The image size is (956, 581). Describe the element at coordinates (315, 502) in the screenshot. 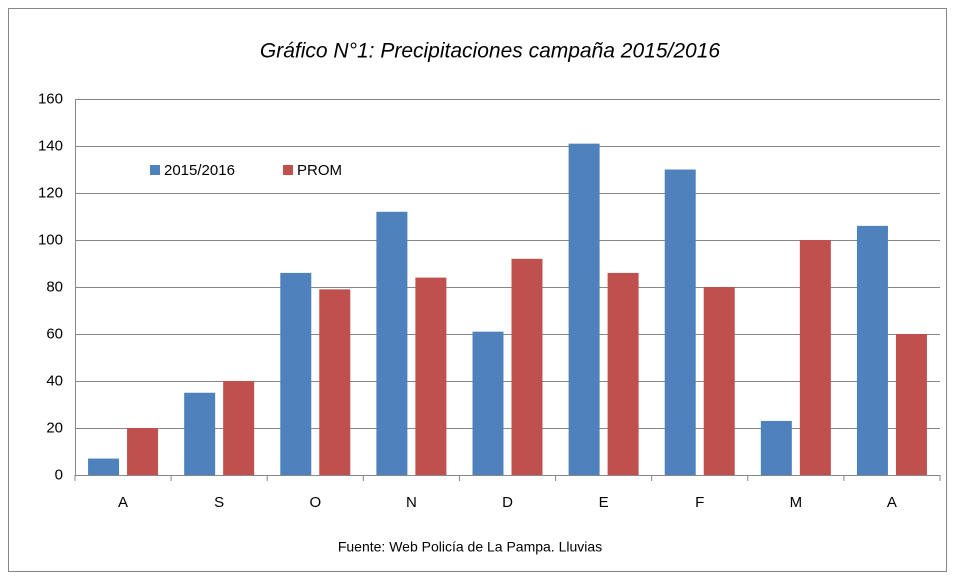

I see `x-tick-label: O` at that location.